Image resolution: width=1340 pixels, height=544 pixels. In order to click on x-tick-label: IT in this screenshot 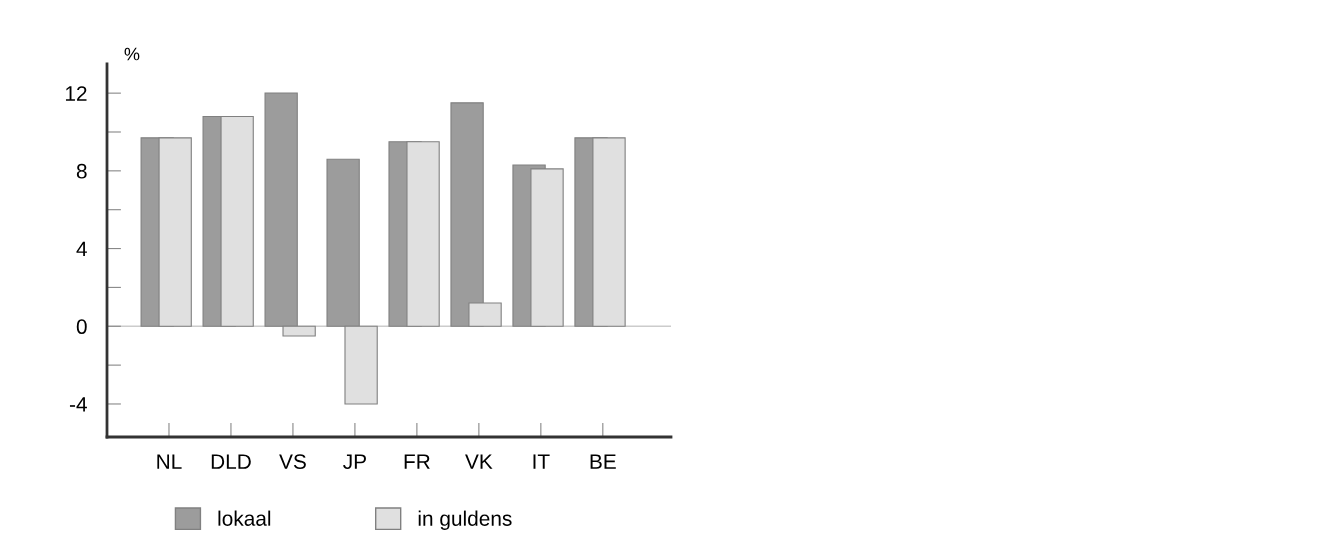, I will do `click(541, 461)`.